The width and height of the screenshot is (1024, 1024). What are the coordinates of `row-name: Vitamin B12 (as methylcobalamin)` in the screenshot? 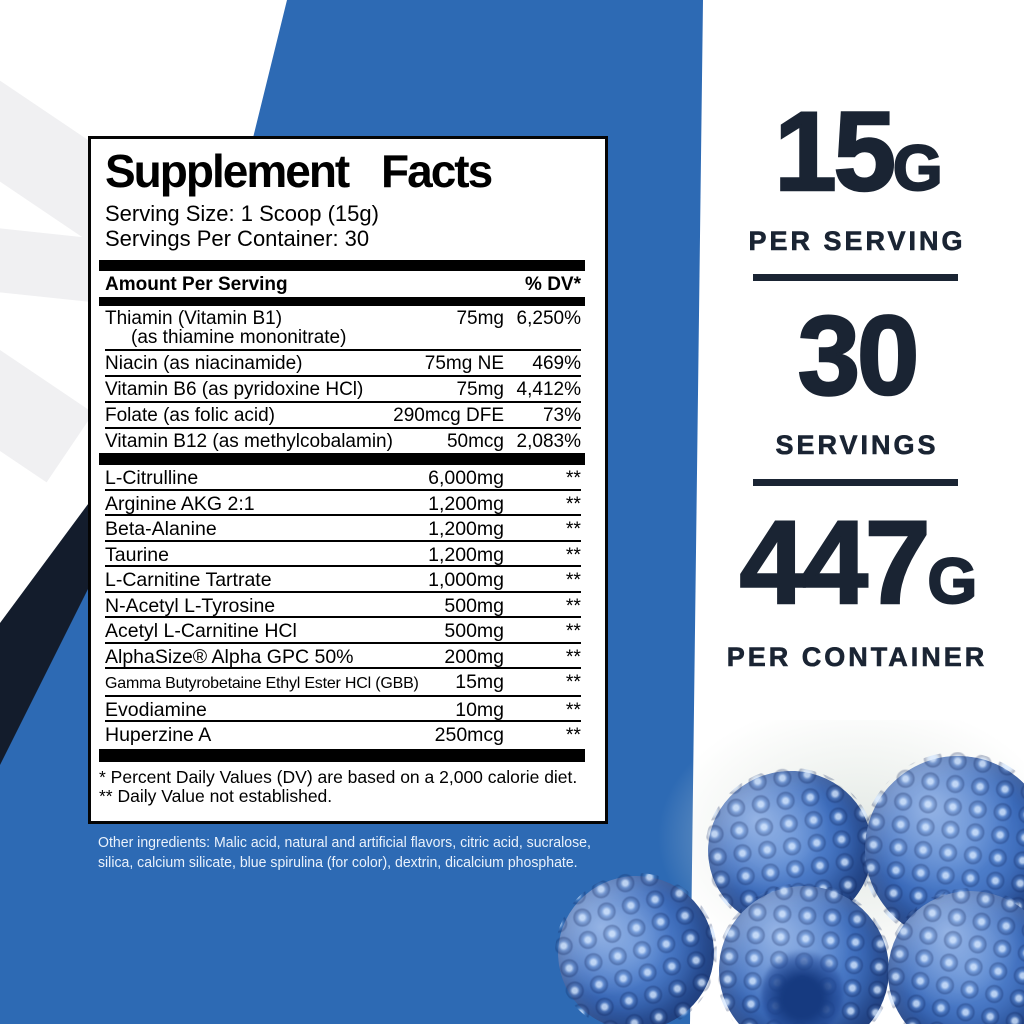 It's located at (249, 441).